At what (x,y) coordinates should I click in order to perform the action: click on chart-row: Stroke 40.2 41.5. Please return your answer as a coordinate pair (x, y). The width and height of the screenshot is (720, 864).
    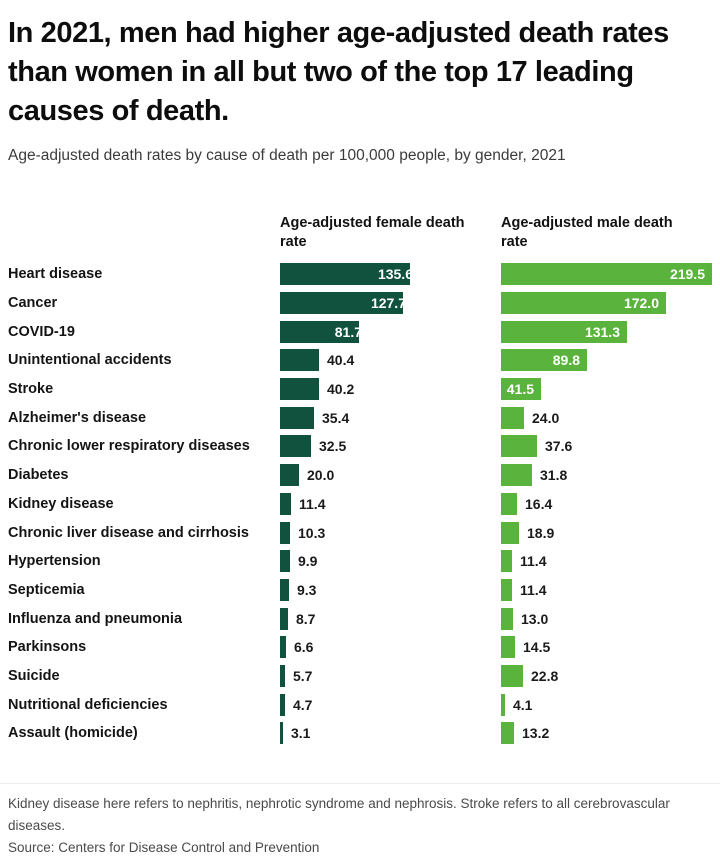
    Looking at the image, I should click on (360, 389).